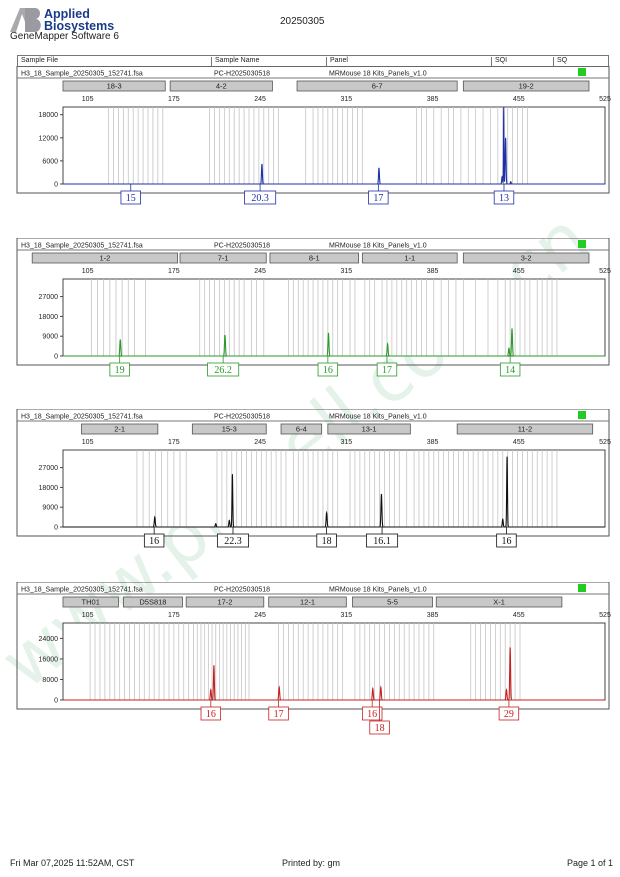  I want to click on marker-label: 15-3, so click(229, 429).